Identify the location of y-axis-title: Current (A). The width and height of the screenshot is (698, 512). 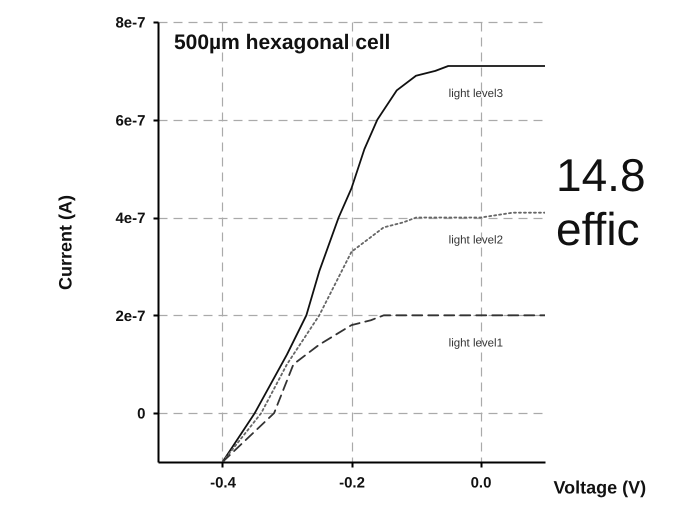
(65, 242).